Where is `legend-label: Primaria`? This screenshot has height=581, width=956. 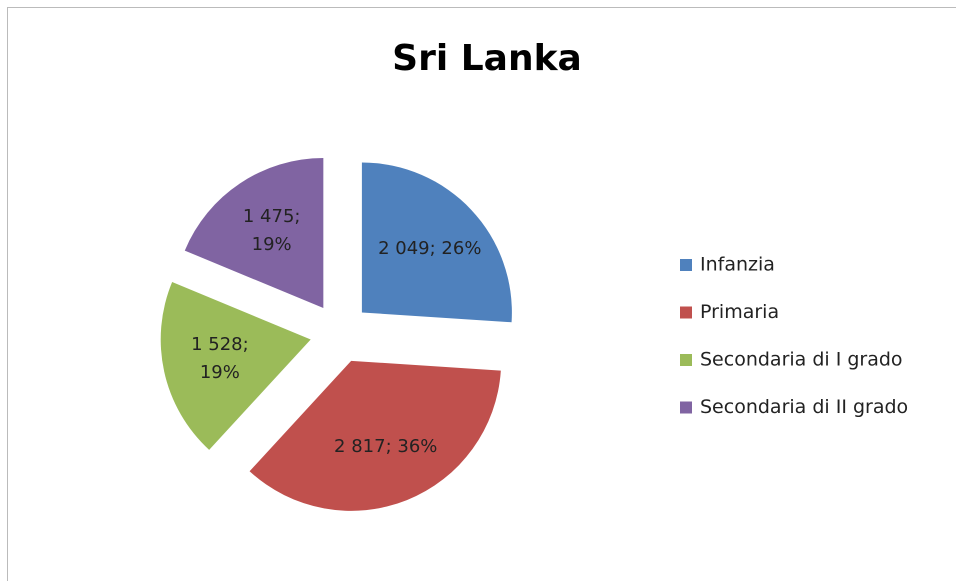 legend-label: Primaria is located at coordinates (739, 312).